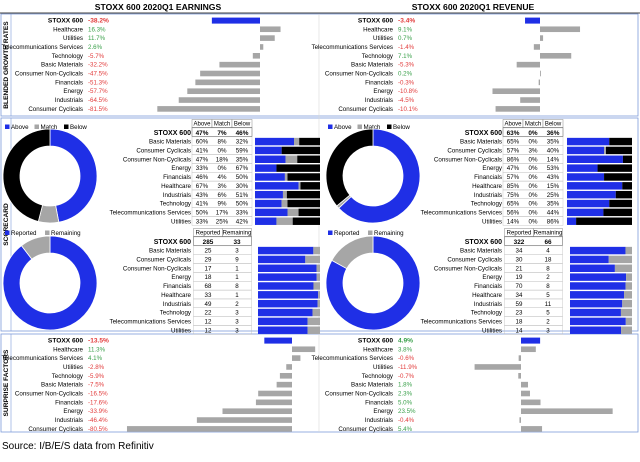 The height and width of the screenshot is (462, 640). Describe the element at coordinates (69, 402) in the screenshot. I see `sector-label: Financials` at that location.